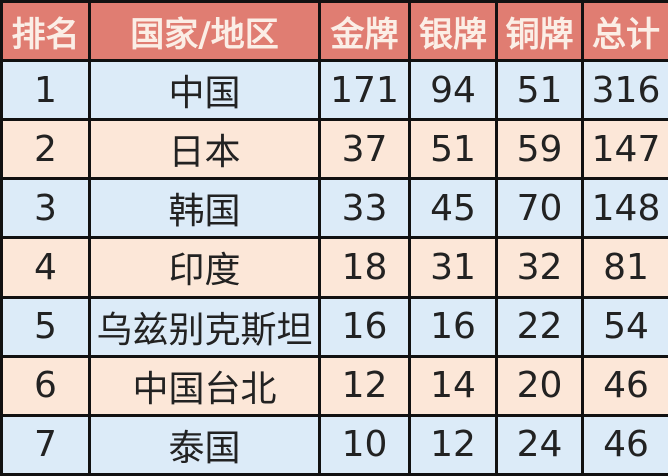 The image size is (668, 476). Describe the element at coordinates (539, 385) in the screenshot. I see `bronze-cell: 20` at that location.